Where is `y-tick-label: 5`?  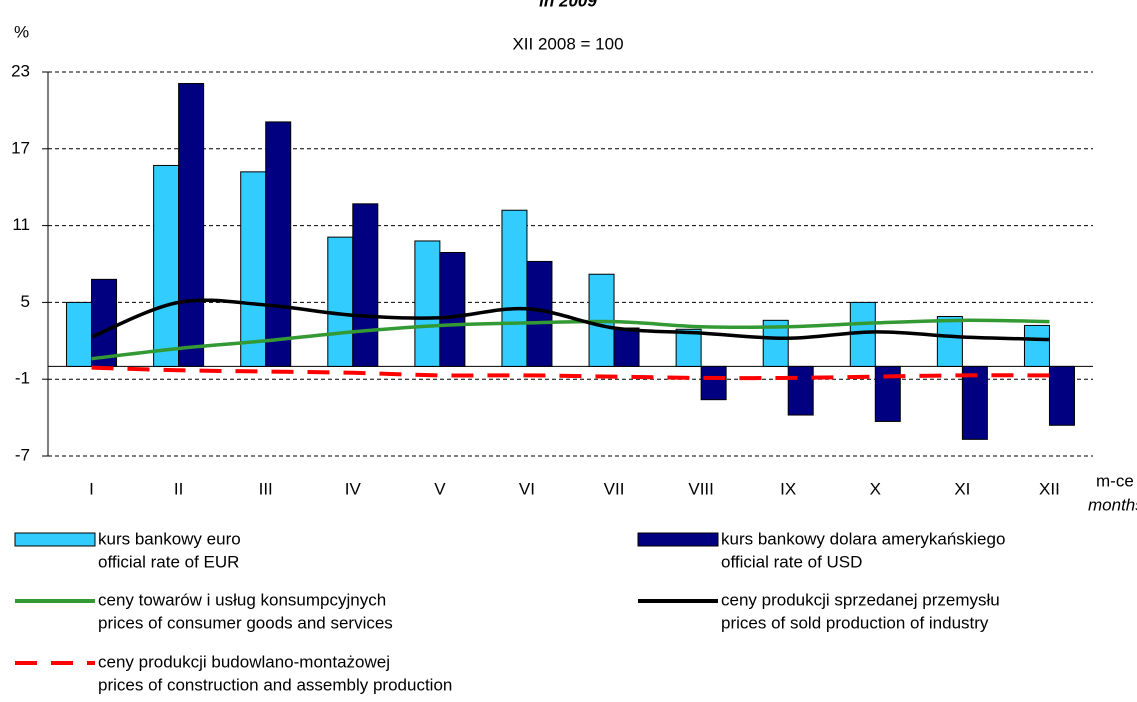 y-tick-label: 5 is located at coordinates (25, 301).